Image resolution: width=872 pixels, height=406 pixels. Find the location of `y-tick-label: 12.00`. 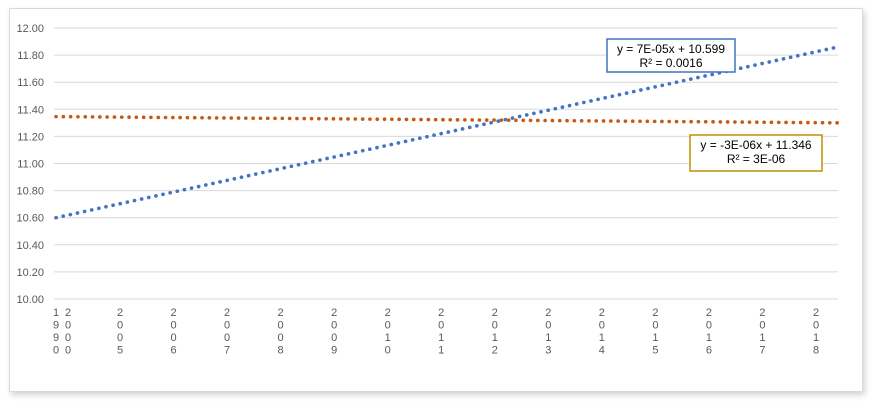

y-tick-label: 12.00 is located at coordinates (30, 29).